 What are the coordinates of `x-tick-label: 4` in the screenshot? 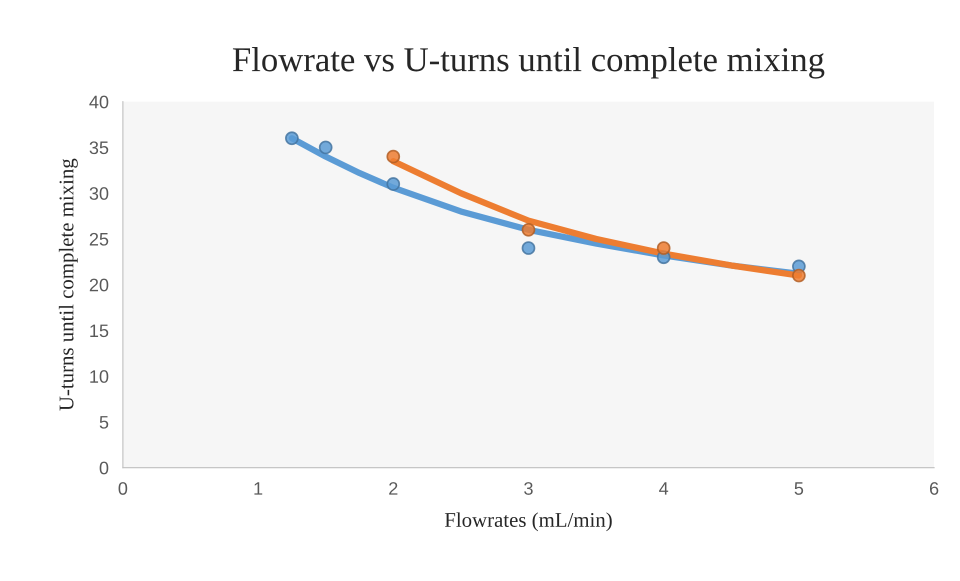 It's located at (663, 488).